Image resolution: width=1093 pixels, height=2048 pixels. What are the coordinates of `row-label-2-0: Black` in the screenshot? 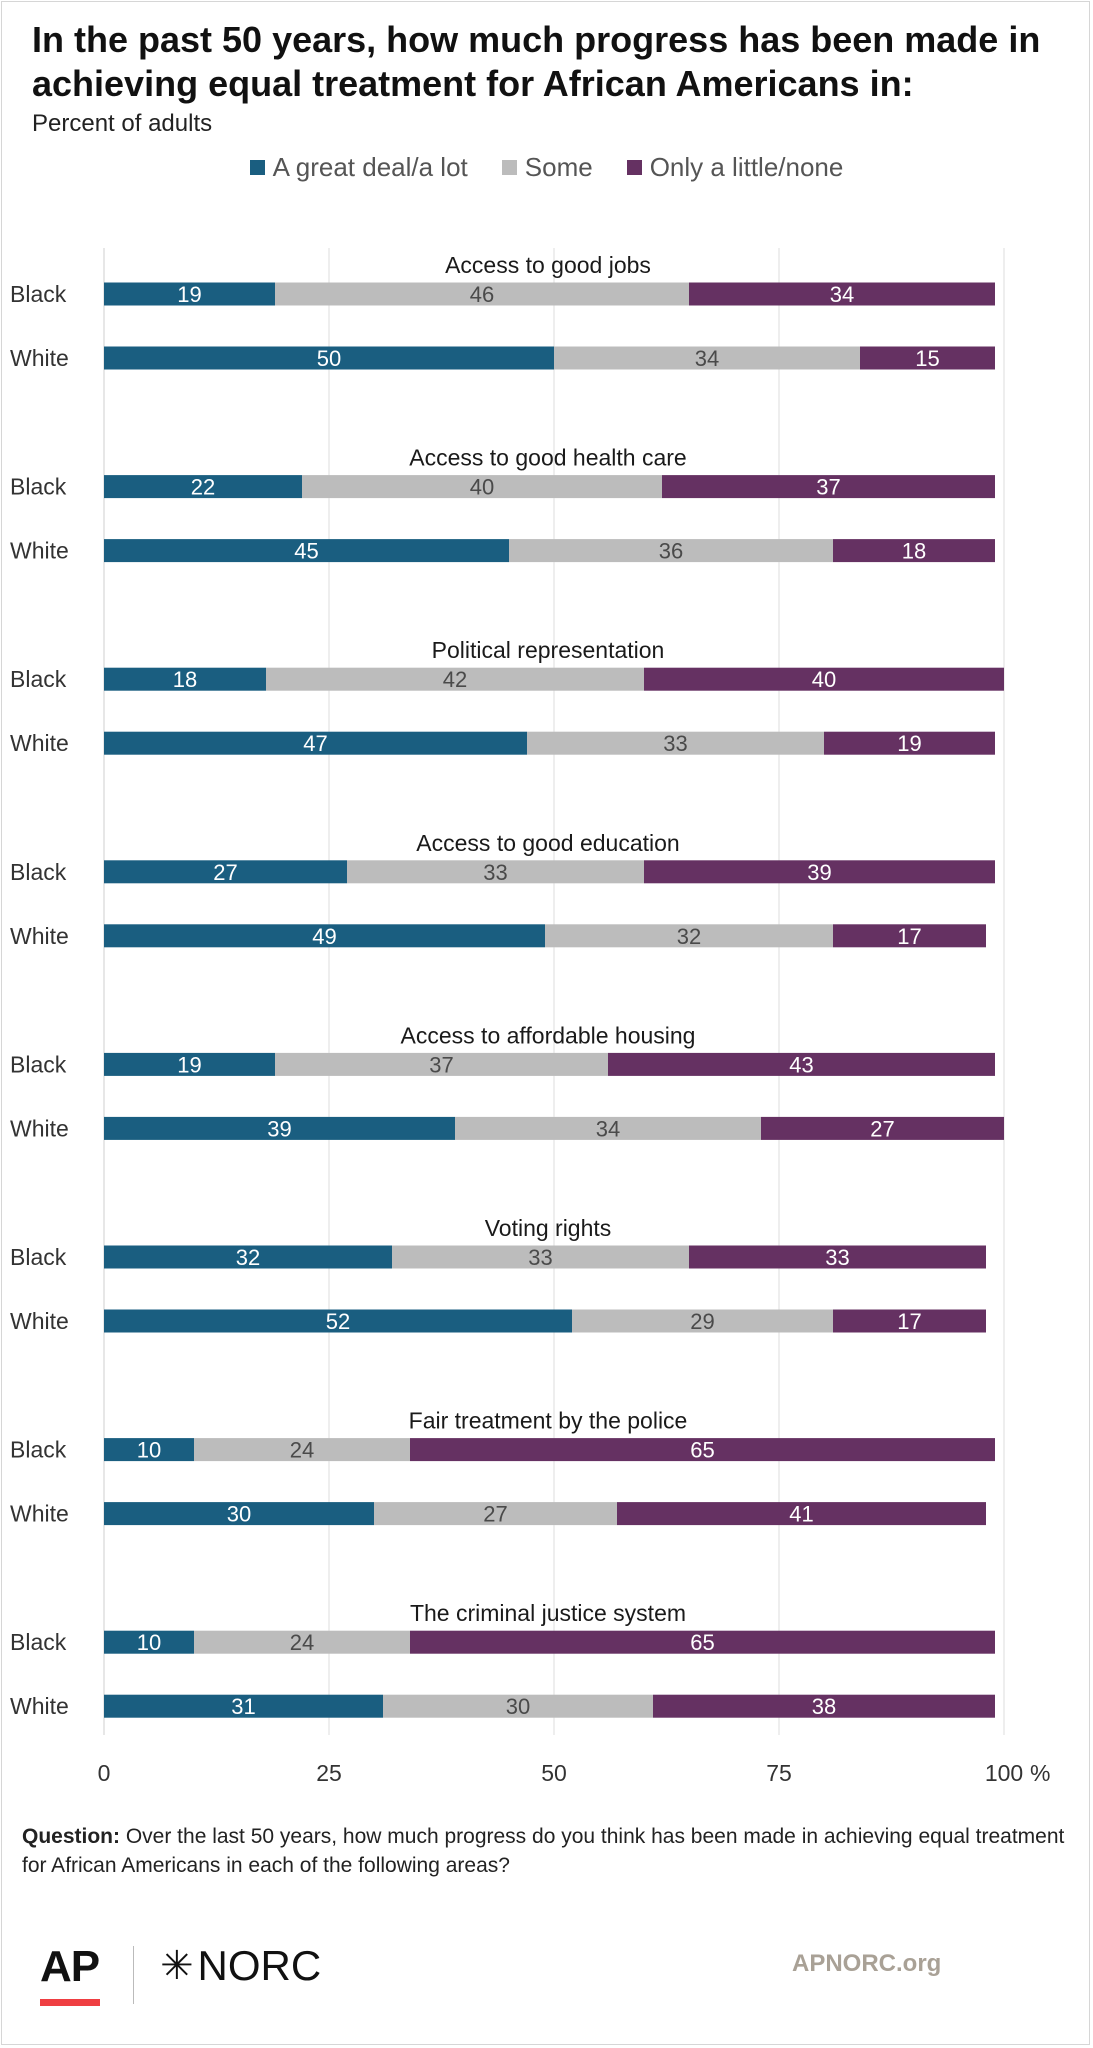 It's located at (38, 679).